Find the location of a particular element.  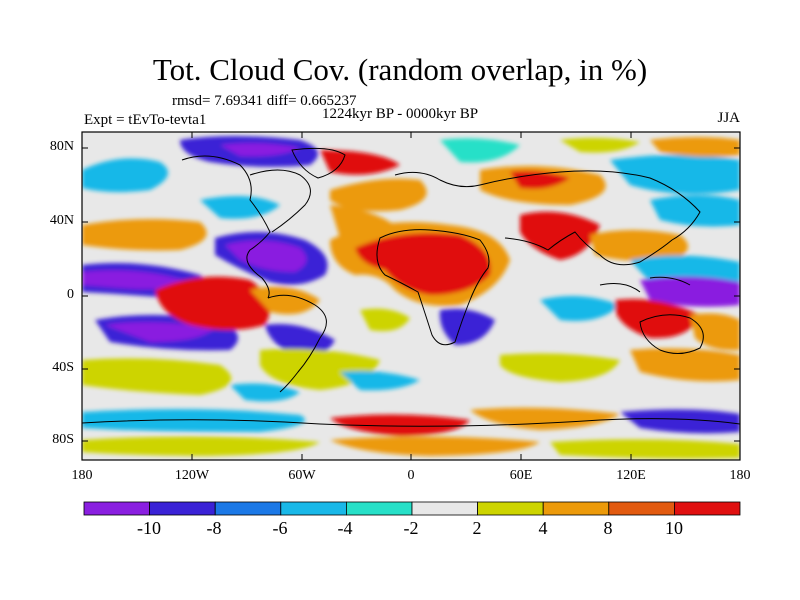

colorbar-label: -10 is located at coordinates (149, 528).